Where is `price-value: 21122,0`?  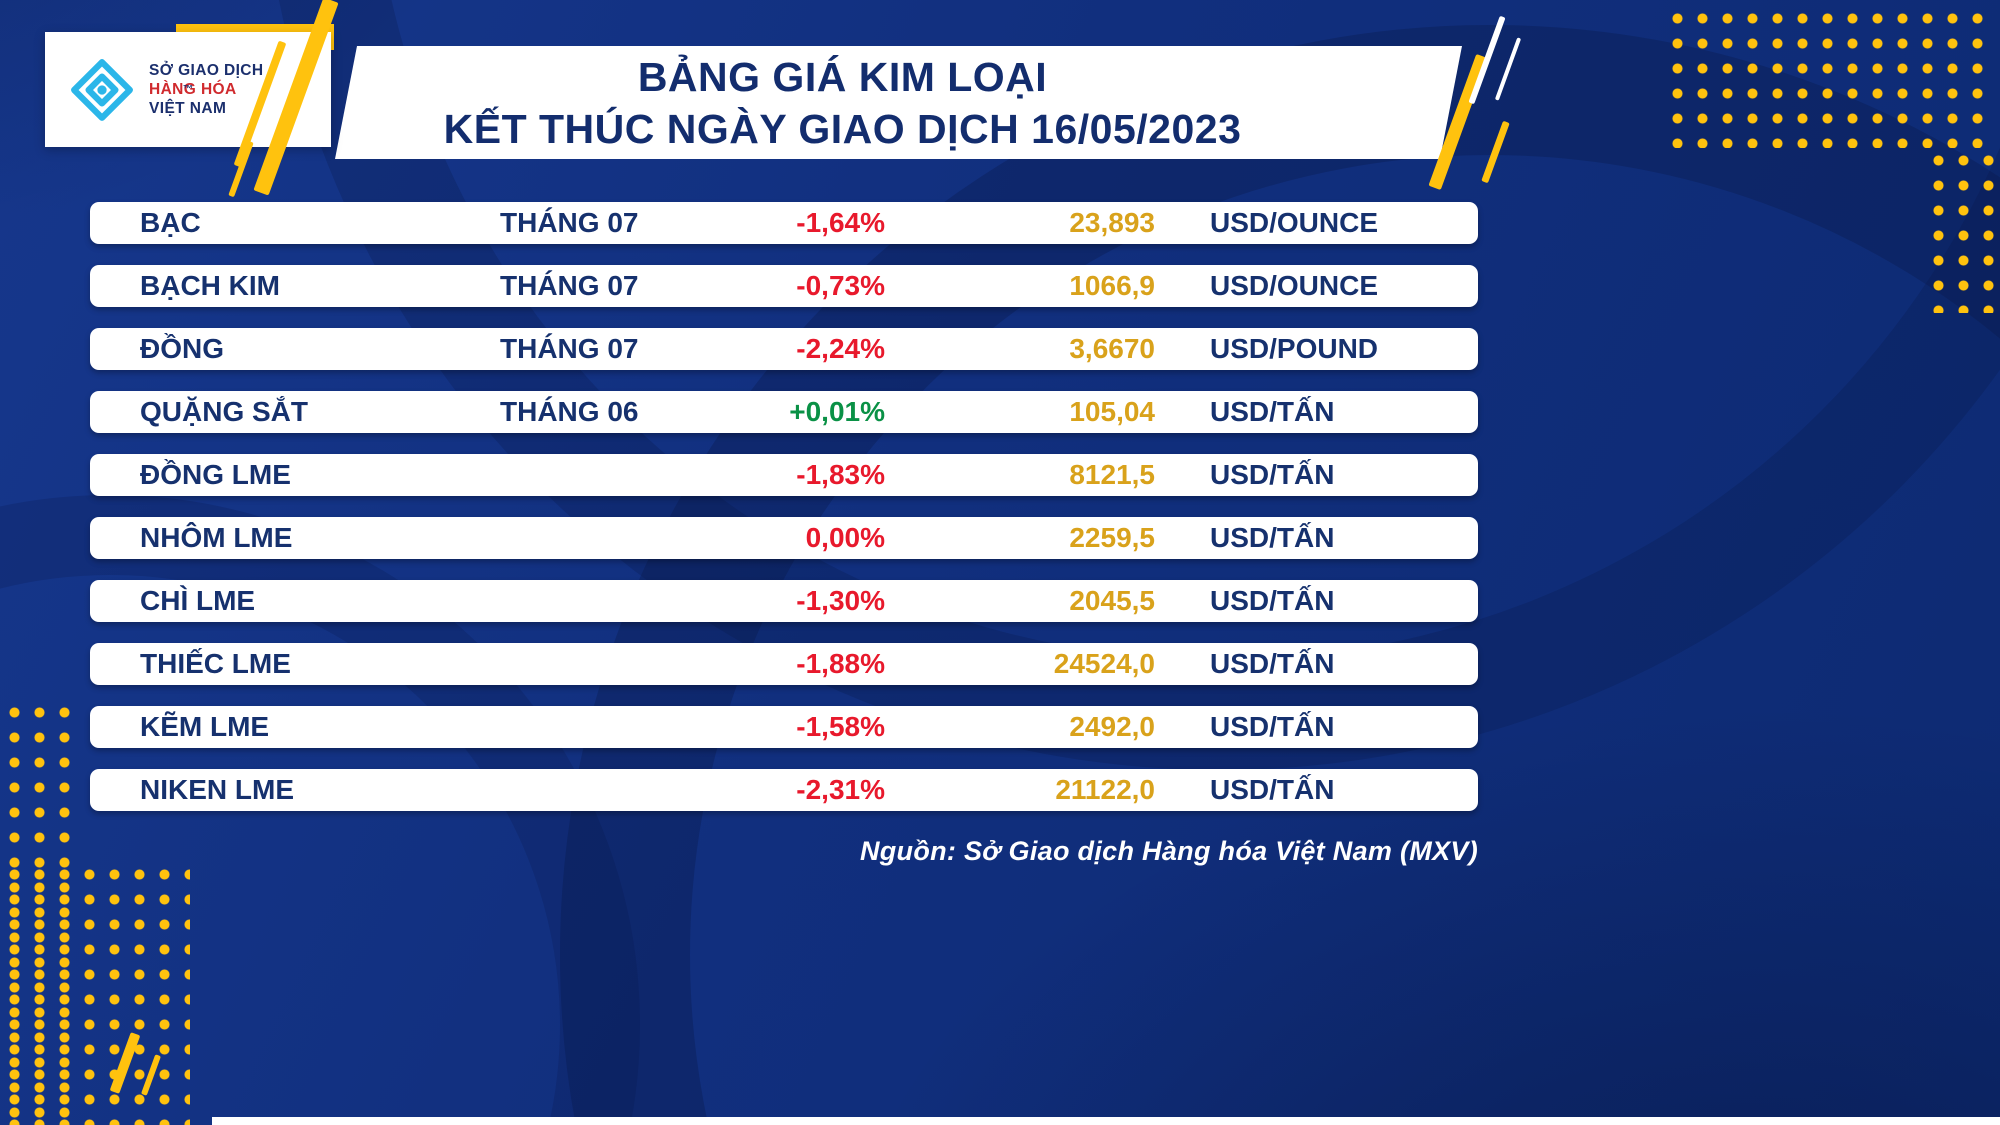 price-value: 21122,0 is located at coordinates (1105, 789).